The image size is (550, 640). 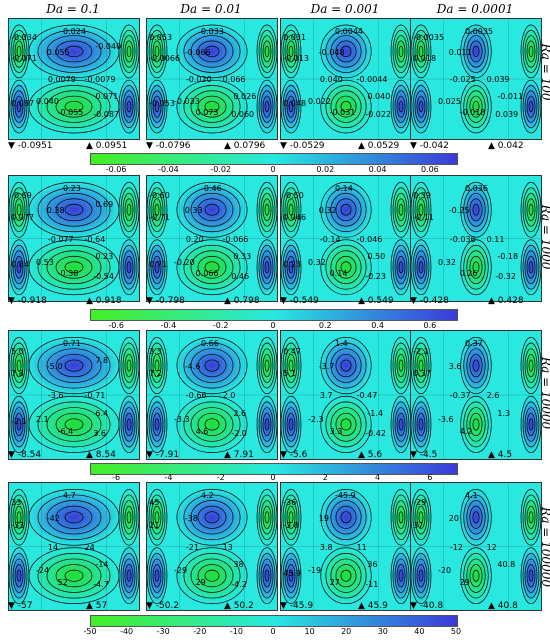 I want to click on contour-label: 0.53, so click(x=45, y=262).